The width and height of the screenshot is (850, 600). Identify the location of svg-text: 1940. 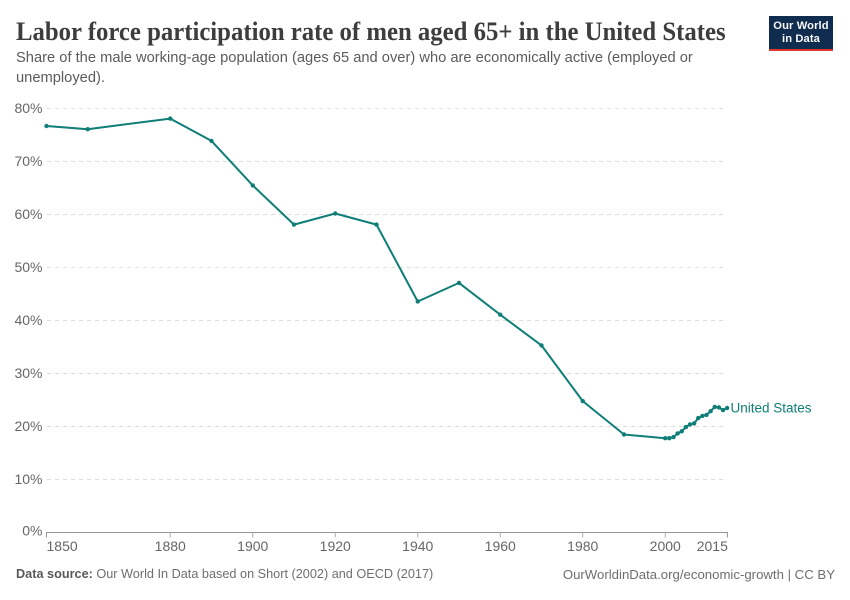
(417, 546).